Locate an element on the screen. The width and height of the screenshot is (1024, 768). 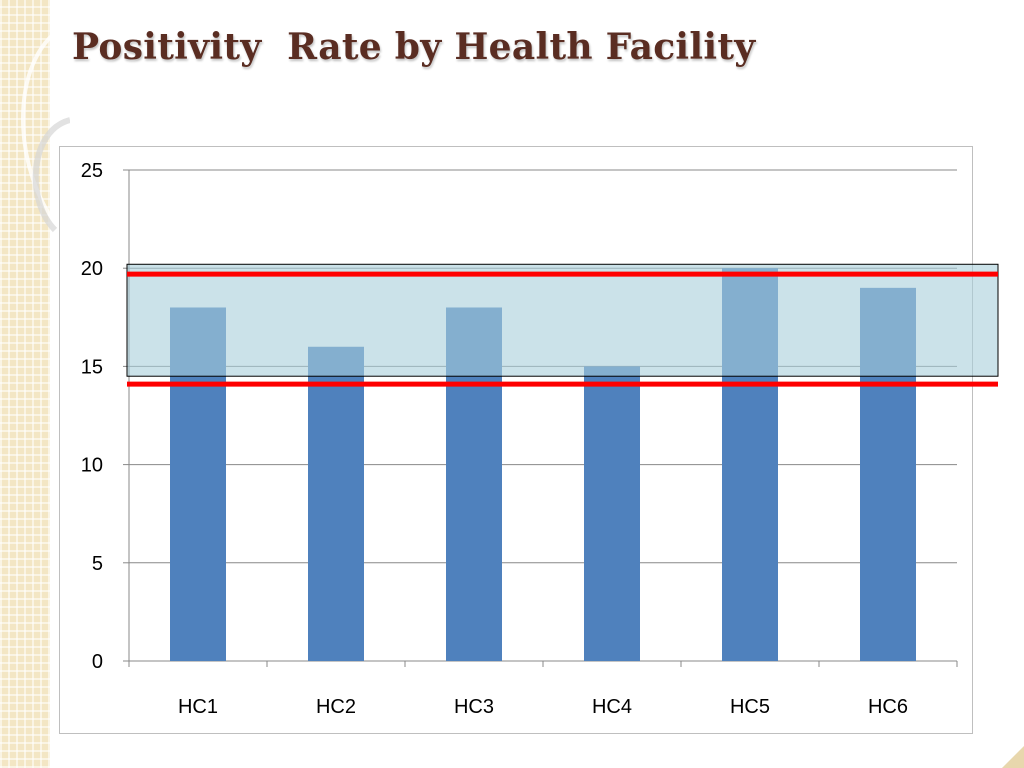
x-tick-label: HC5 is located at coordinates (750, 707).